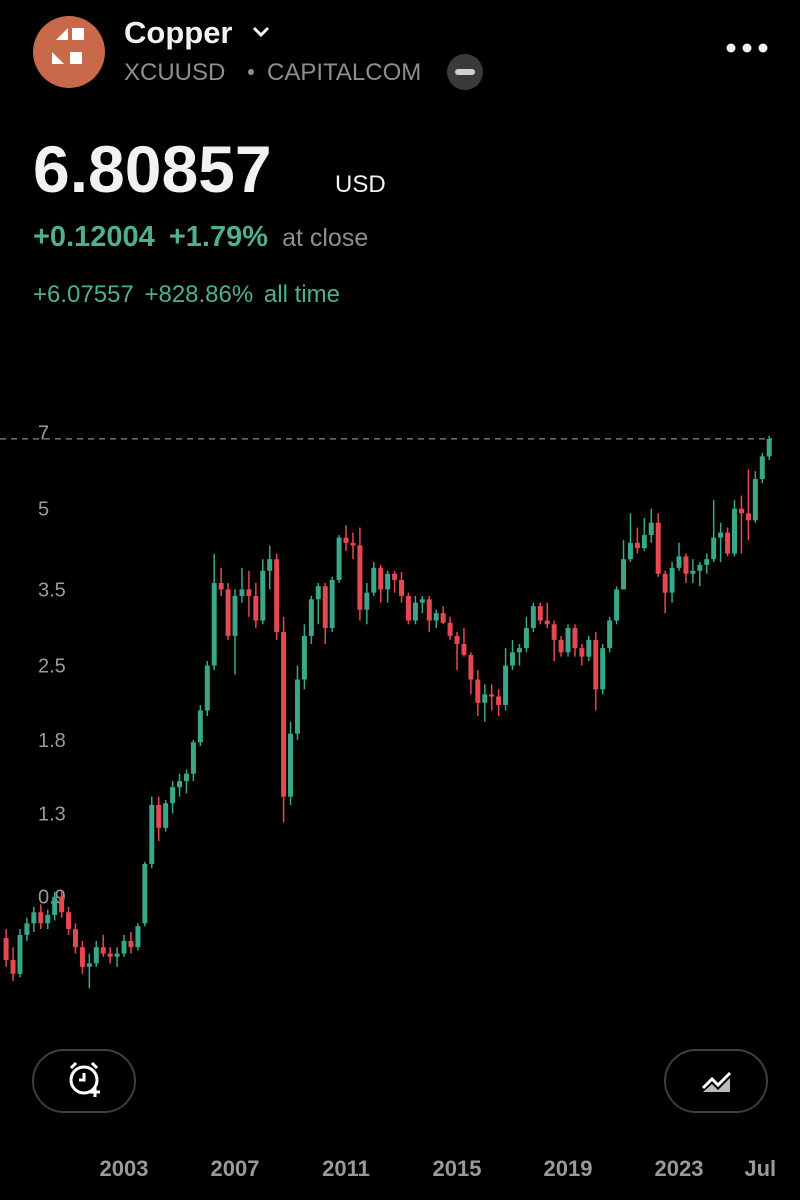 The height and width of the screenshot is (1200, 800). What do you see at coordinates (302, 294) in the screenshot?
I see `all-time-note: all time` at bounding box center [302, 294].